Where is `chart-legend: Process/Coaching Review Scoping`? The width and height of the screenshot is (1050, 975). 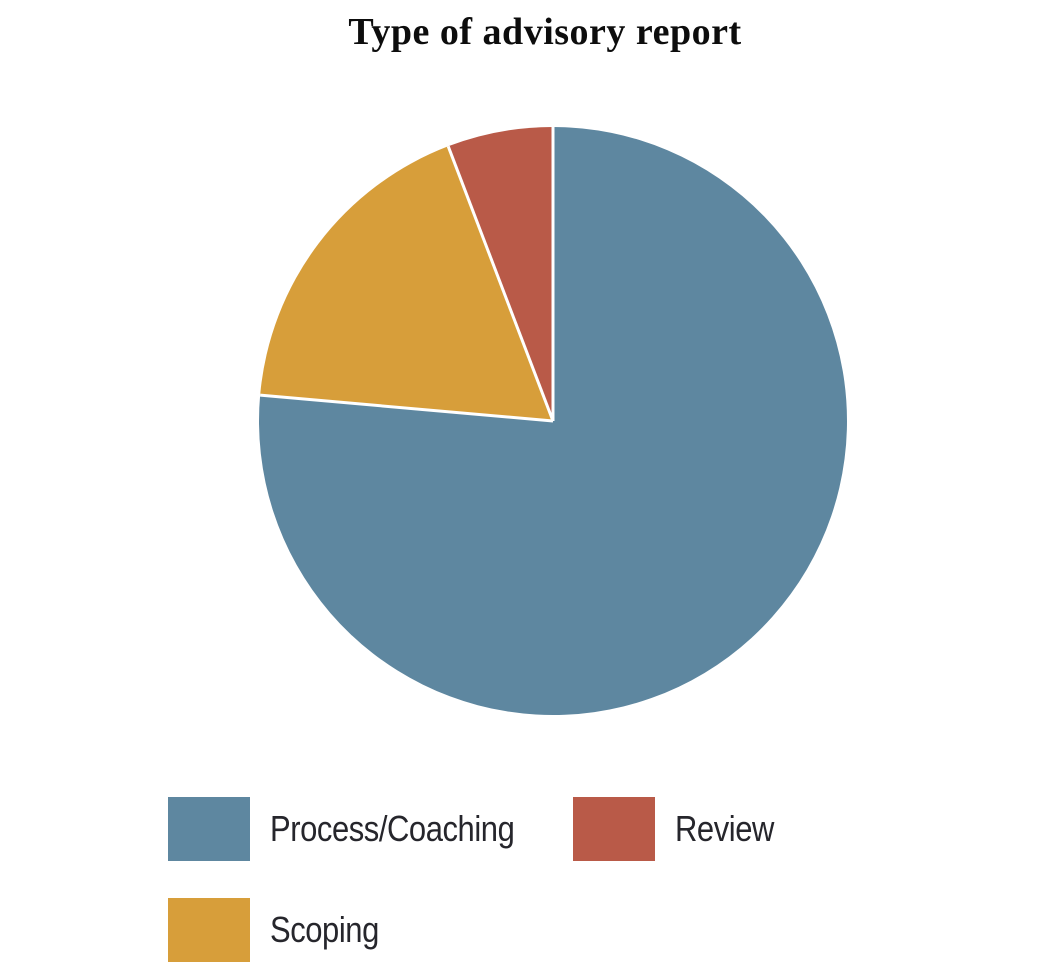 chart-legend: Process/Coaching Review Scoping is located at coordinates (548, 882).